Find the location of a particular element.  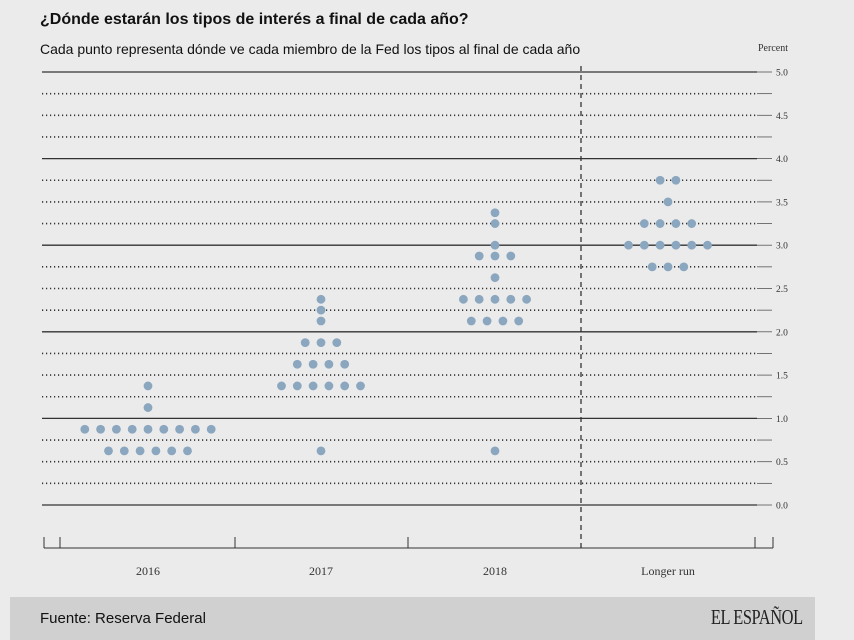

y-tick-label: 1.5 is located at coordinates (782, 377).